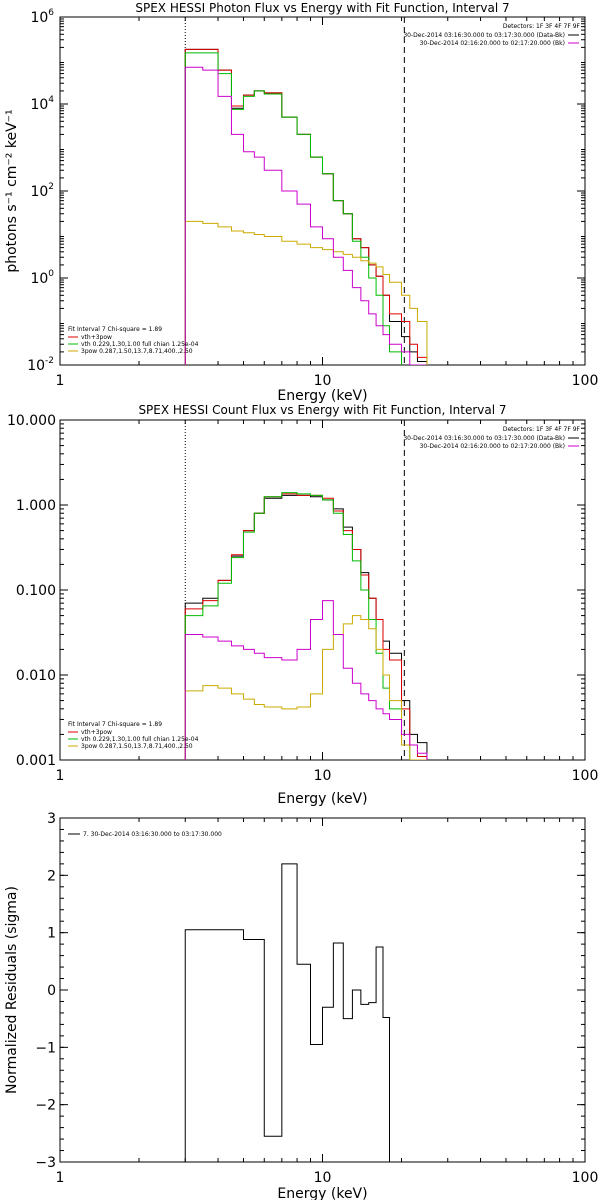 The width and height of the screenshot is (600, 1200). What do you see at coordinates (45, 1106) in the screenshot?
I see `y-tick-label: −2` at bounding box center [45, 1106].